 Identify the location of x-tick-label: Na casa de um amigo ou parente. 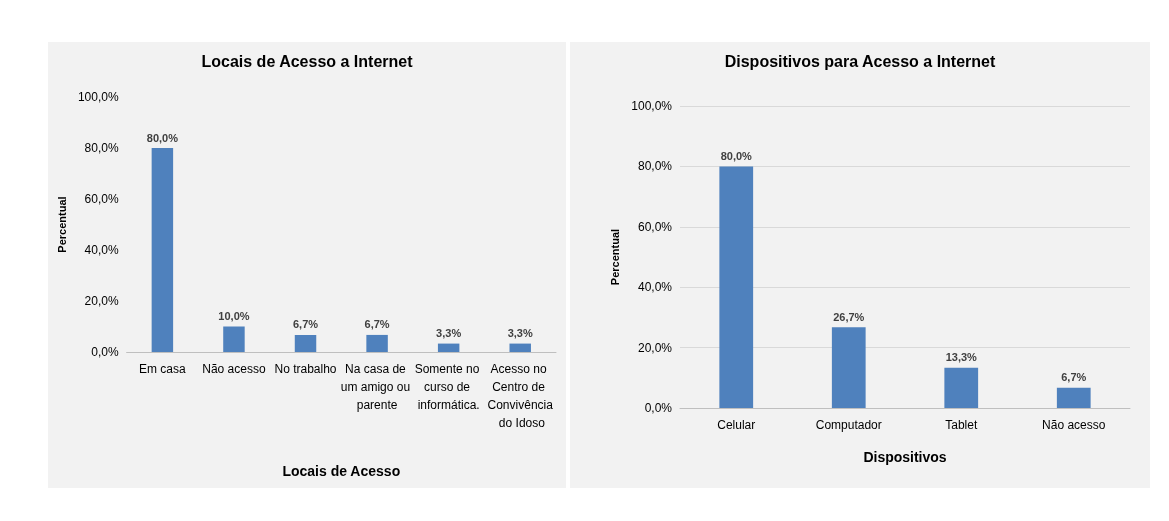
(377, 387).